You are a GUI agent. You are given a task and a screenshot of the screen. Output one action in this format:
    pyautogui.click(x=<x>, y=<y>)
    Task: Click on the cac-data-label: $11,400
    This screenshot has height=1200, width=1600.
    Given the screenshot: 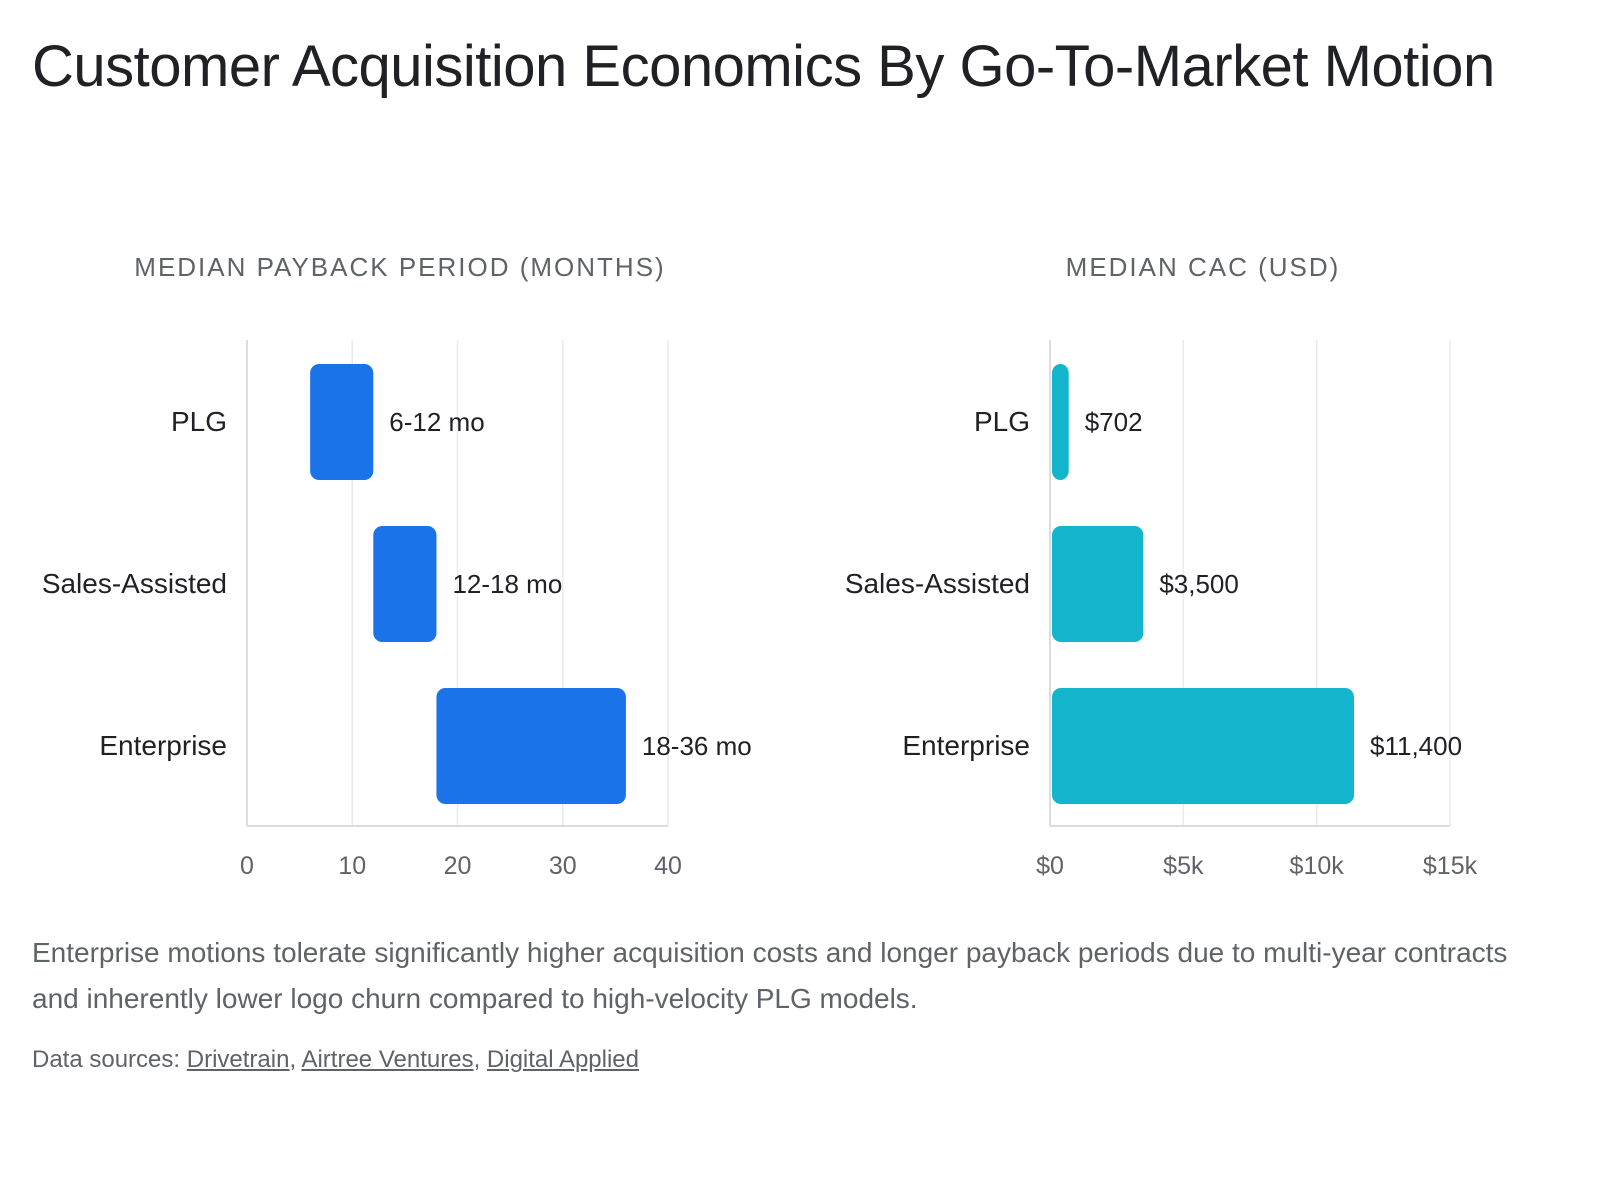 What is the action you would take?
    pyautogui.click(x=1416, y=746)
    